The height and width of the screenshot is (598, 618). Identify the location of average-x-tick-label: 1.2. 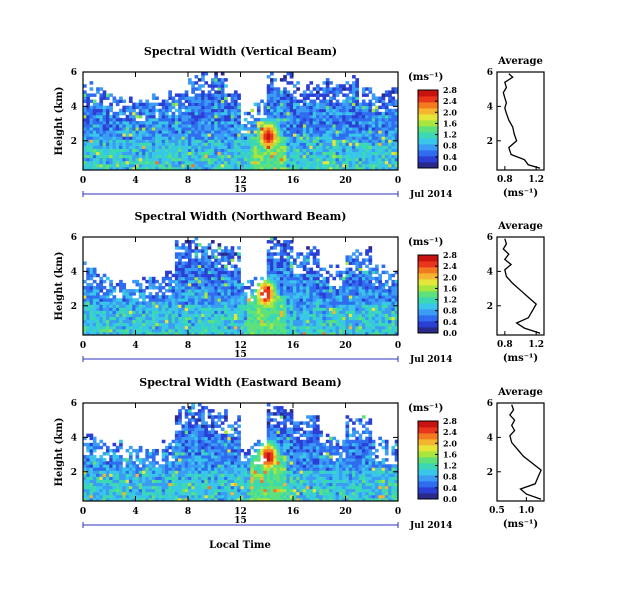
(536, 180).